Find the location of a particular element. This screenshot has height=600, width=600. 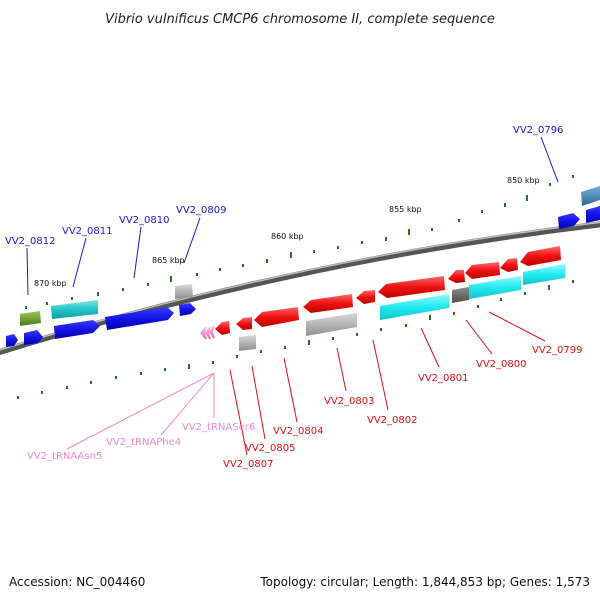

gene-label-vv2-0804: VV2_0804 is located at coordinates (298, 431).